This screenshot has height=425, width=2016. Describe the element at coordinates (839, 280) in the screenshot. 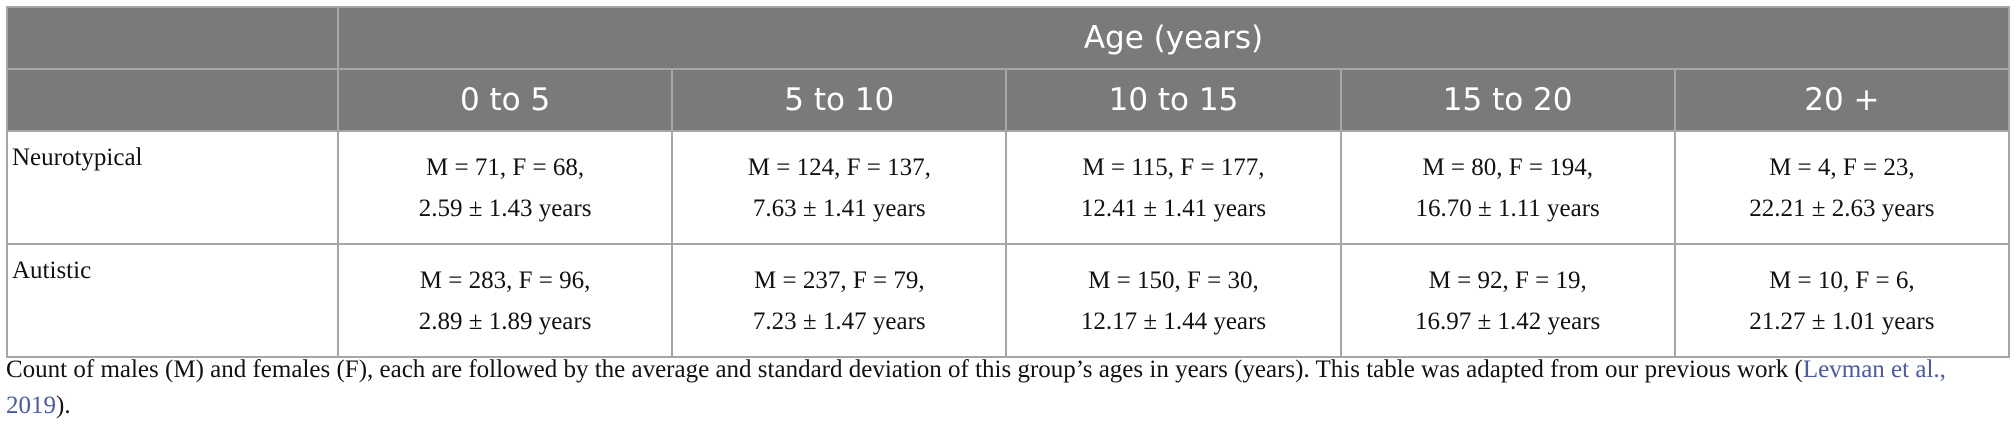

I see `cell-line: M = 237, F = 79,` at that location.